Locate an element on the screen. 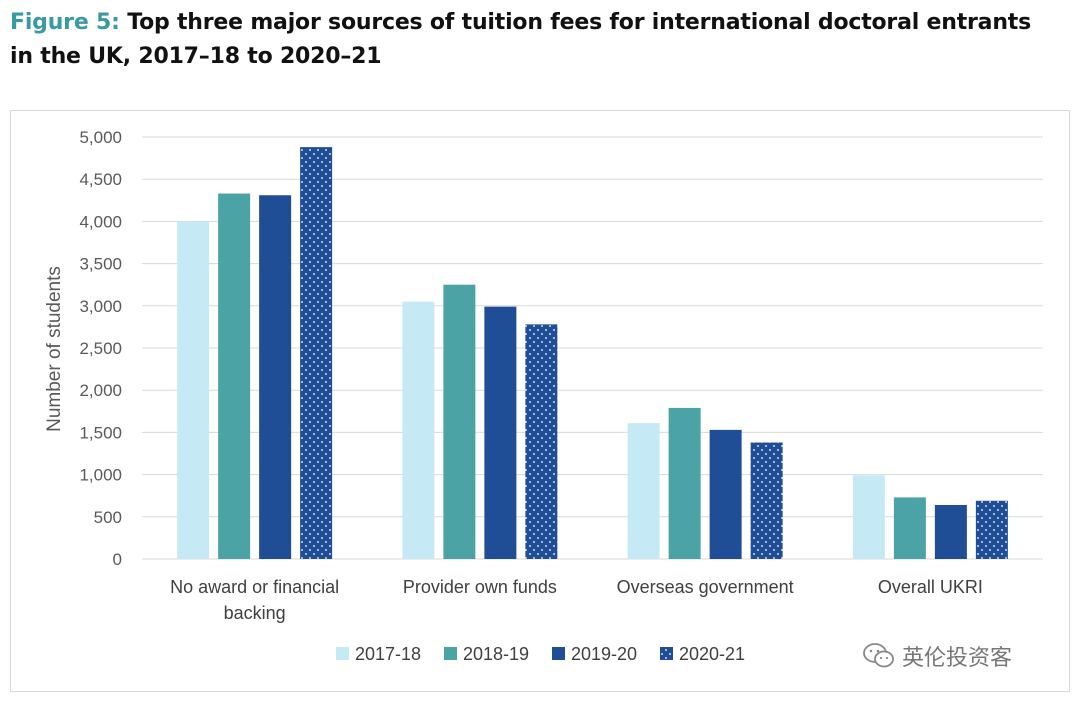  watermark: 英伦投资客 is located at coordinates (937, 656).